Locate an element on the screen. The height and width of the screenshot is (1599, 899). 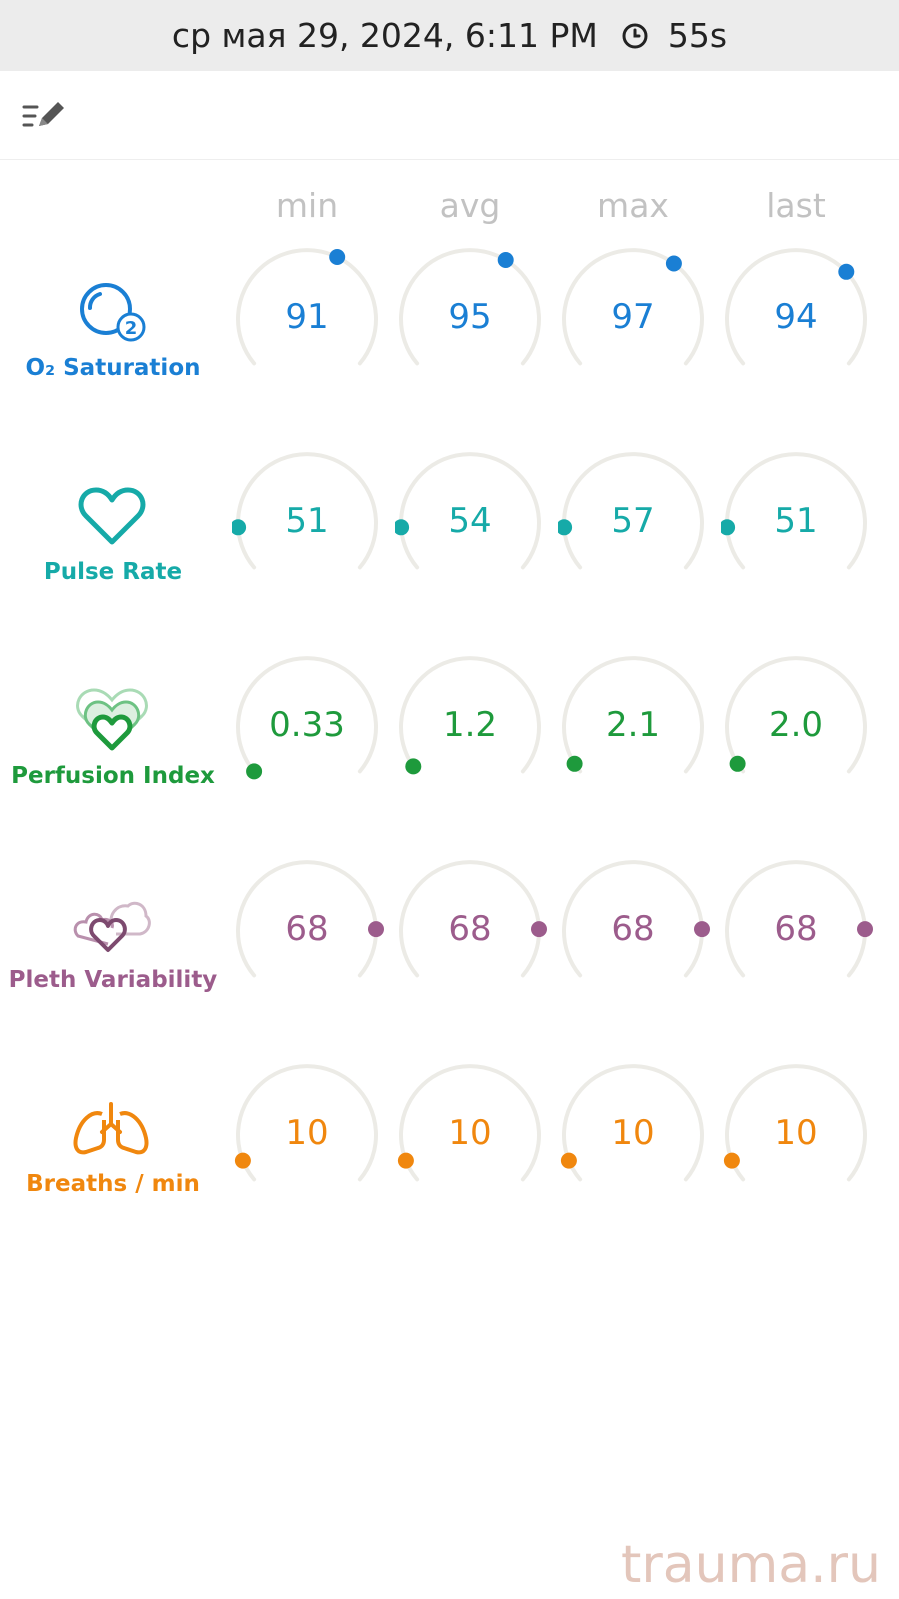
perfusion-icon is located at coordinates (112, 719).